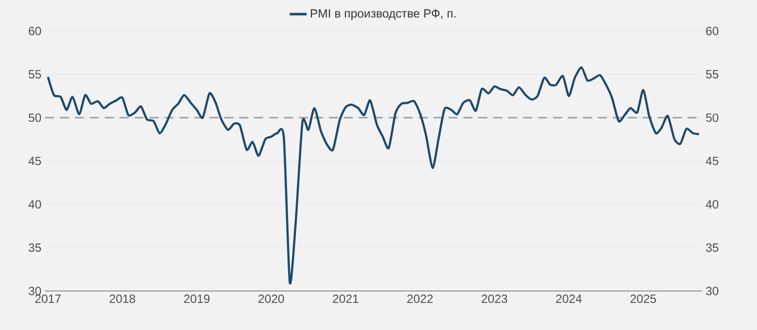 The height and width of the screenshot is (330, 757). Describe the element at coordinates (569, 298) in the screenshot. I see `x-tick-label: 2024` at that location.